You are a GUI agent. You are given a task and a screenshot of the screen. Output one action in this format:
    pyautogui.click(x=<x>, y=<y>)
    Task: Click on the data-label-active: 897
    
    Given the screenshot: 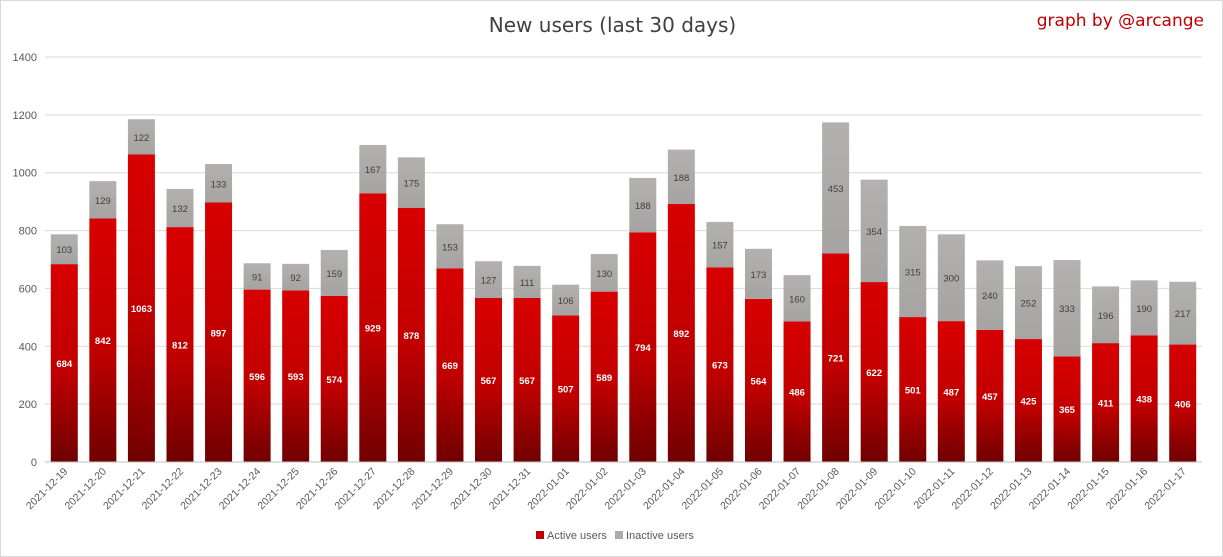 What is the action you would take?
    pyautogui.click(x=219, y=333)
    